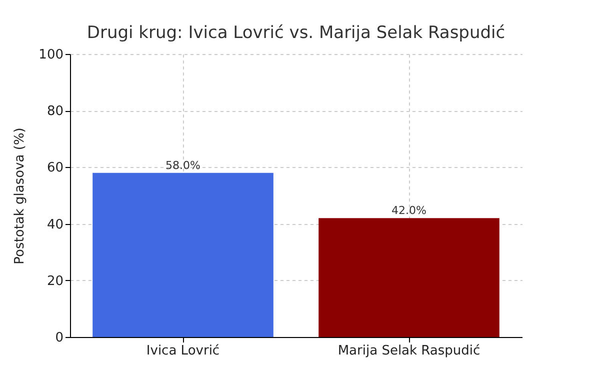 The height and width of the screenshot is (381, 604). I want to click on y-tick-label: 20, so click(55, 281).